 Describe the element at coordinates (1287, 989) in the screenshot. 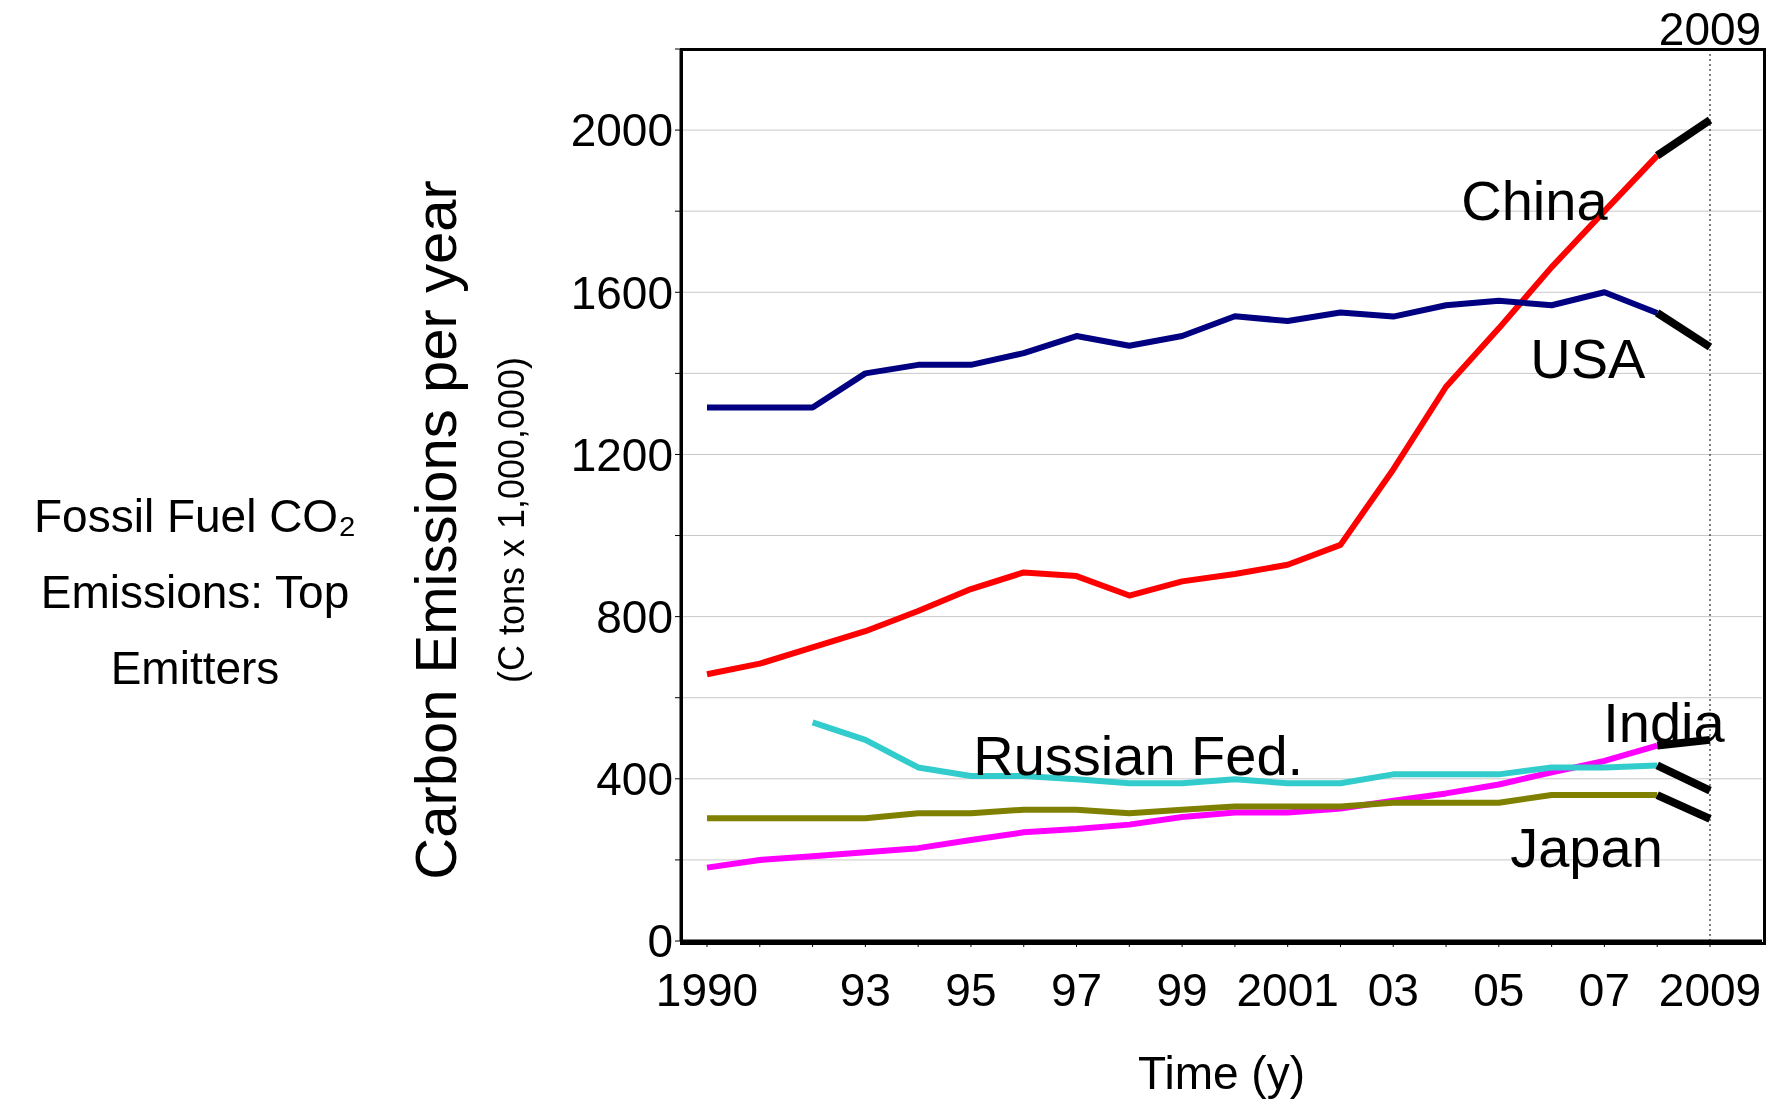

I see `x-tick-label: 2001` at that location.